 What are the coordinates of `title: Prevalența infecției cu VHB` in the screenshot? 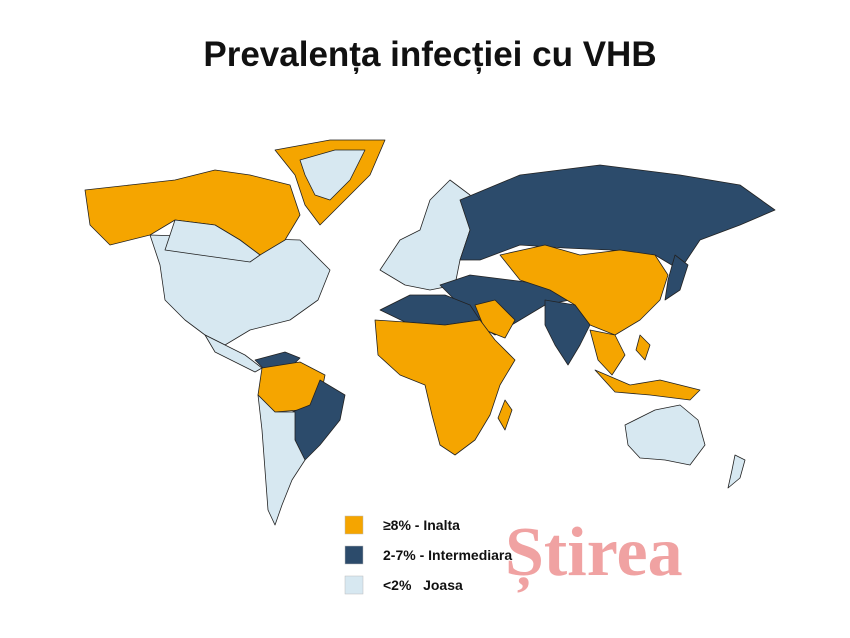 It's located at (429, 54).